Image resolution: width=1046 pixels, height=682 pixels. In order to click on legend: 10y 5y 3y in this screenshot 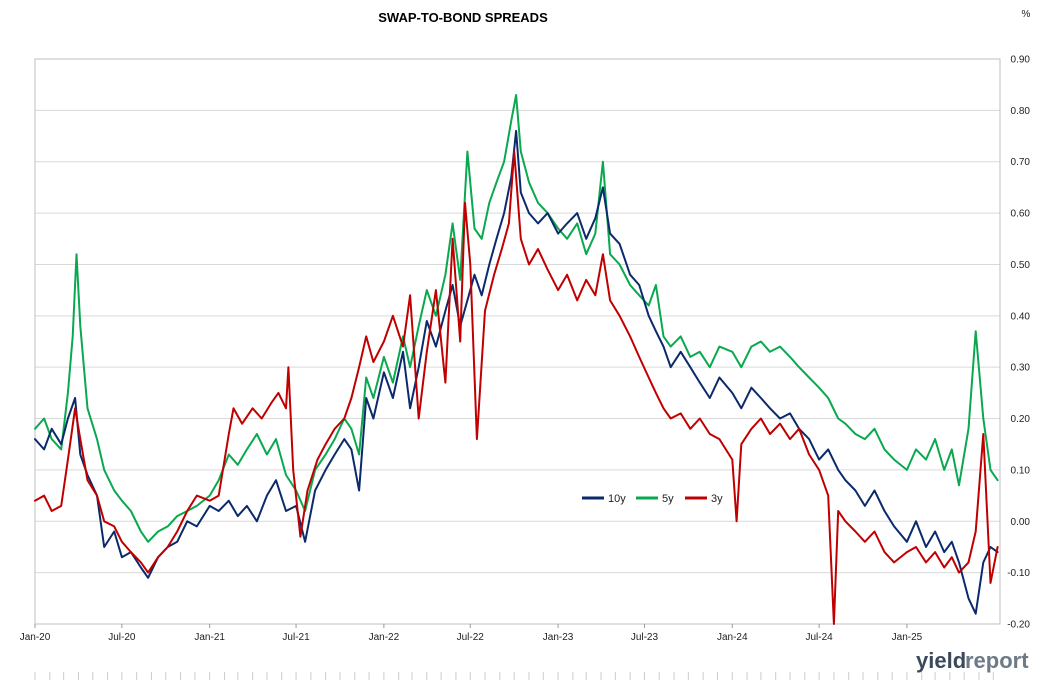, I will do `click(652, 499)`.